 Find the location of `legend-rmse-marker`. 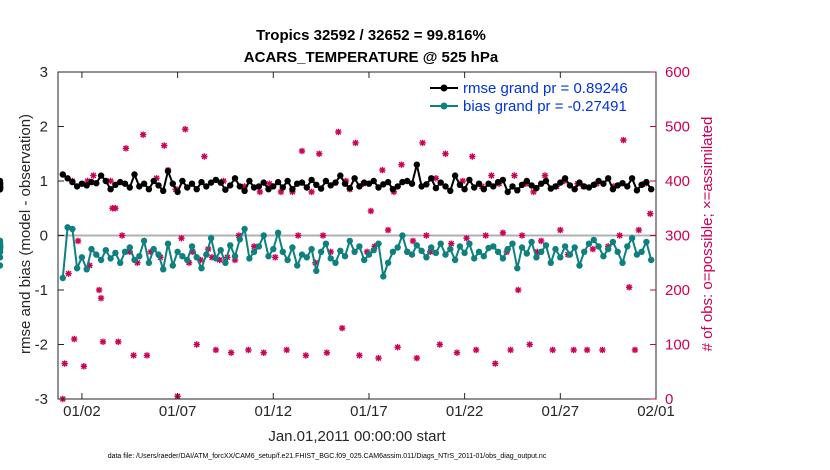

legend-rmse-marker is located at coordinates (444, 88).